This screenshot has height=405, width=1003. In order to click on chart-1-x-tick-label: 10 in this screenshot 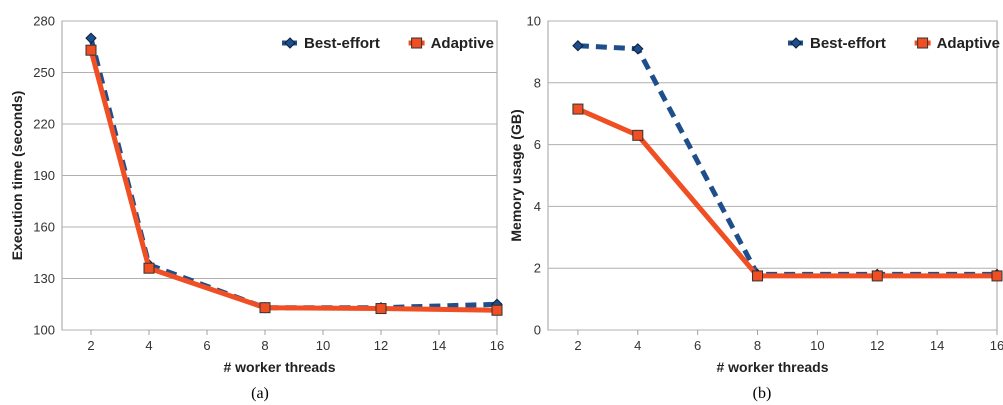, I will do `click(323, 345)`.